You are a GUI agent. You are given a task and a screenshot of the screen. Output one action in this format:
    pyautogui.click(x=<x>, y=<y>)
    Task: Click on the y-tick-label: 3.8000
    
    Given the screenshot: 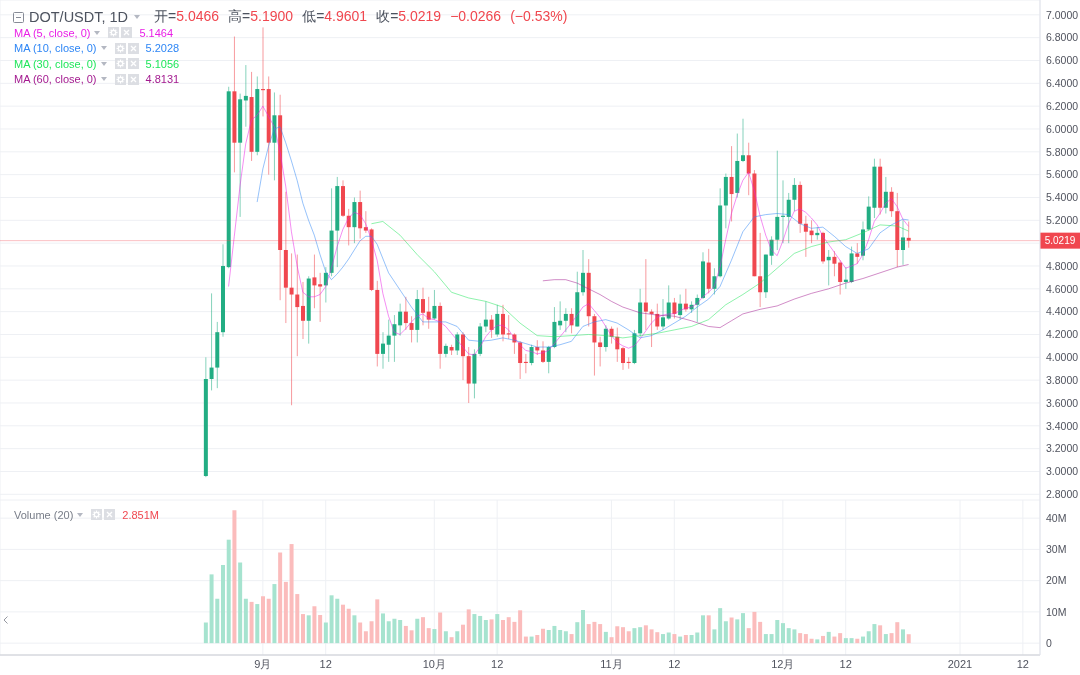 What is the action you would take?
    pyautogui.click(x=1062, y=379)
    